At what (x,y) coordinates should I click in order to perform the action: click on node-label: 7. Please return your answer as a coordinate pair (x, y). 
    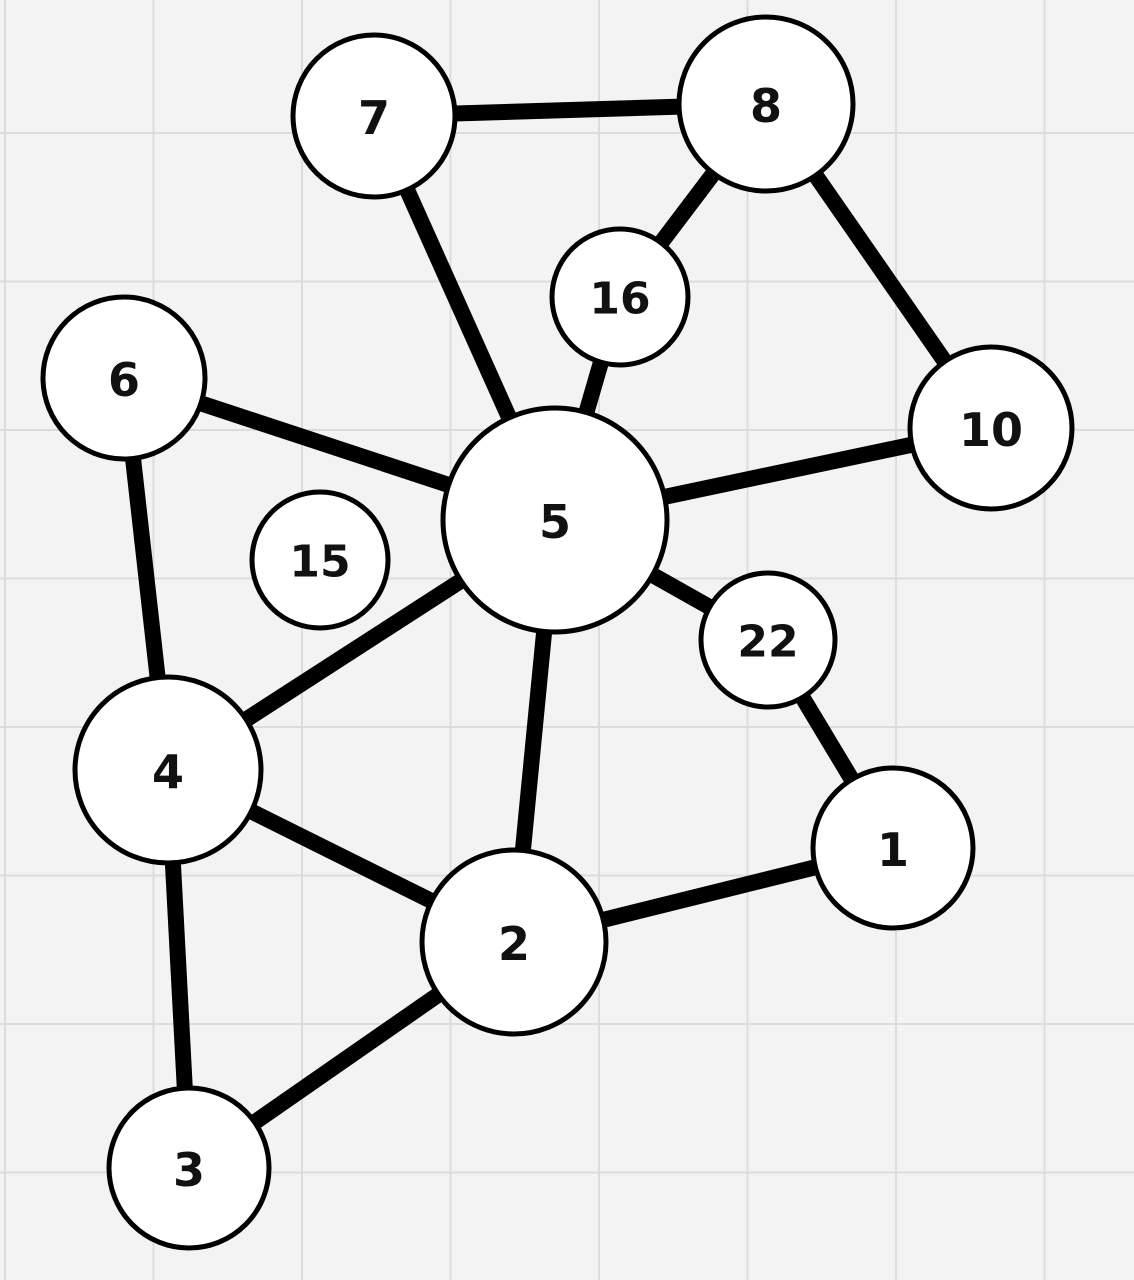
    Looking at the image, I should click on (374, 118).